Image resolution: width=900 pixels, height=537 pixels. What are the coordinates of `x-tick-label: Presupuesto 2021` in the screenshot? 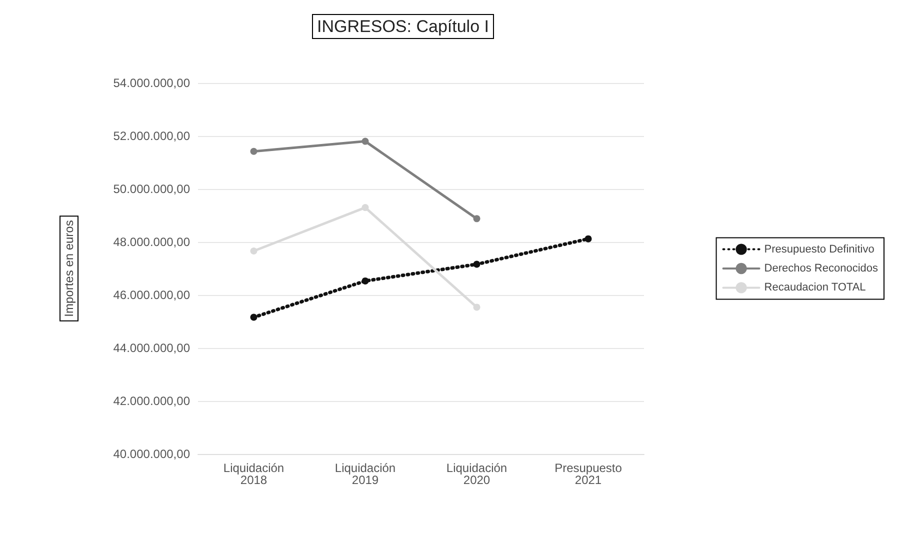 It's located at (588, 474).